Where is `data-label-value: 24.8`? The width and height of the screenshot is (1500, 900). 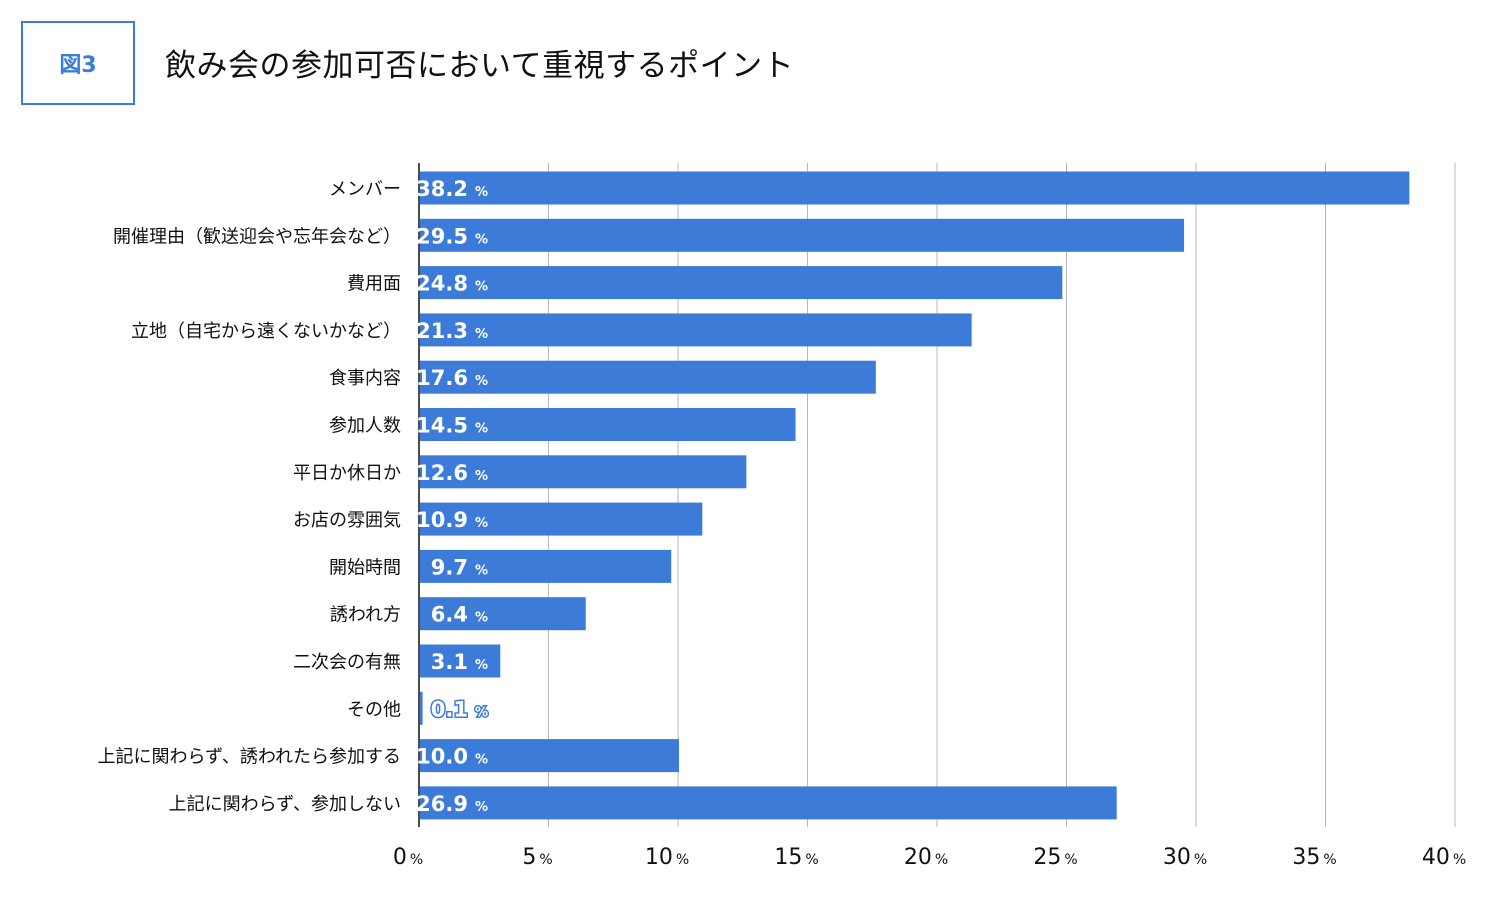
data-label-value: 24.8 is located at coordinates (442, 284).